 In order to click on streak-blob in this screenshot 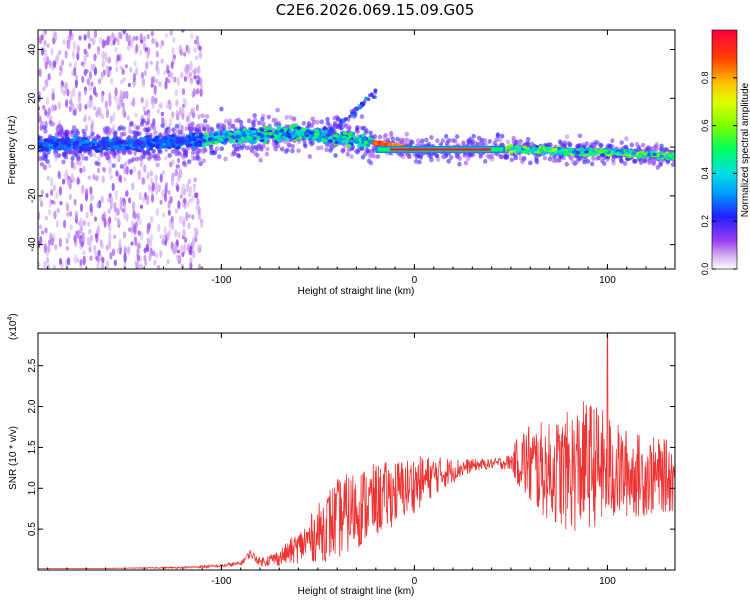, I will do `click(372, 94)`.